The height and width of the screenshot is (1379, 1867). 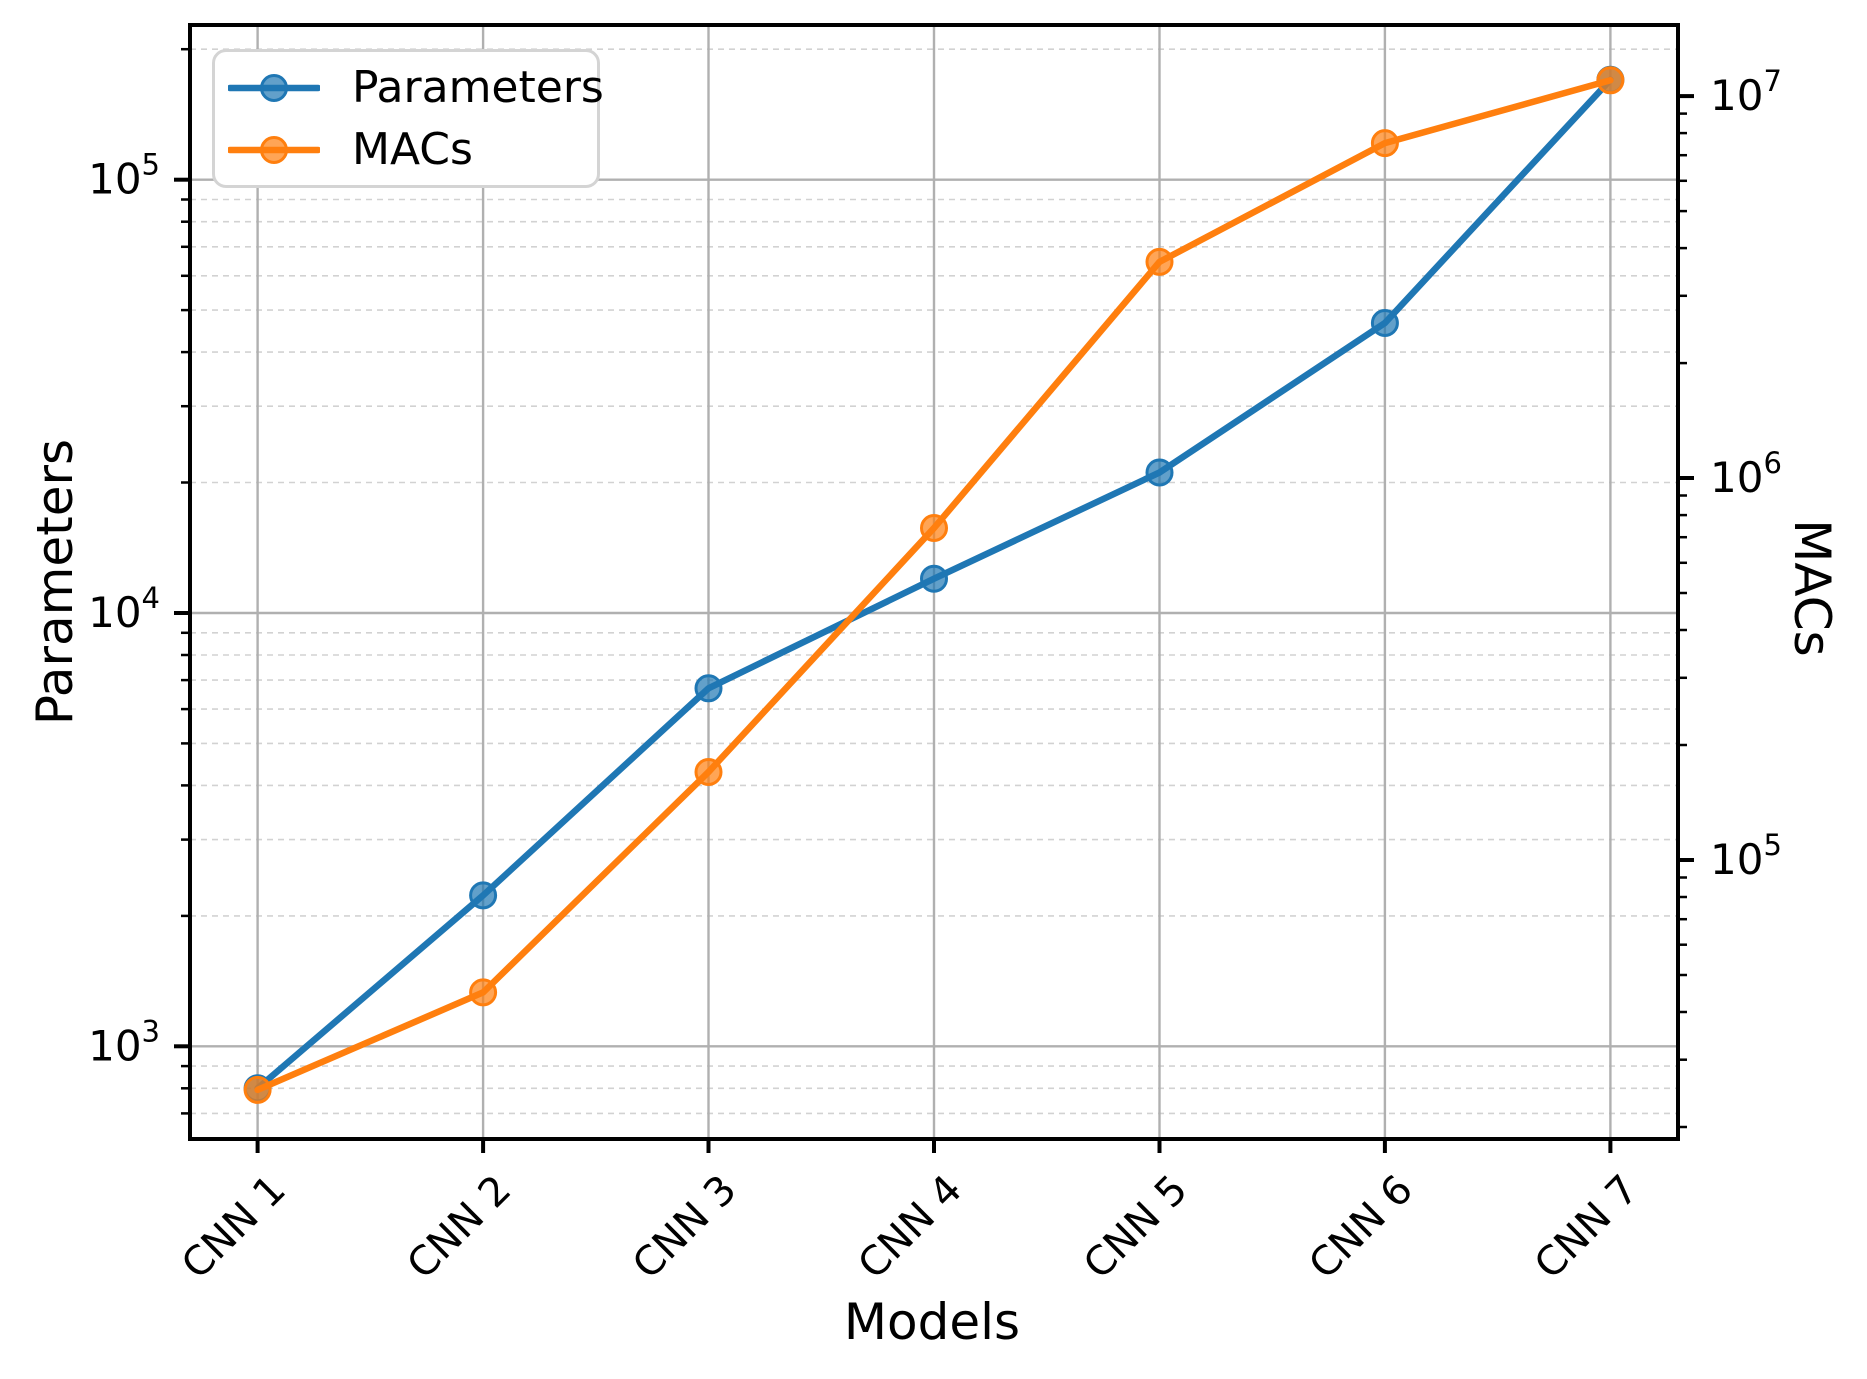 What do you see at coordinates (1361, 1228) in the screenshot?
I see `x-tick-label-6: CNN 6` at bounding box center [1361, 1228].